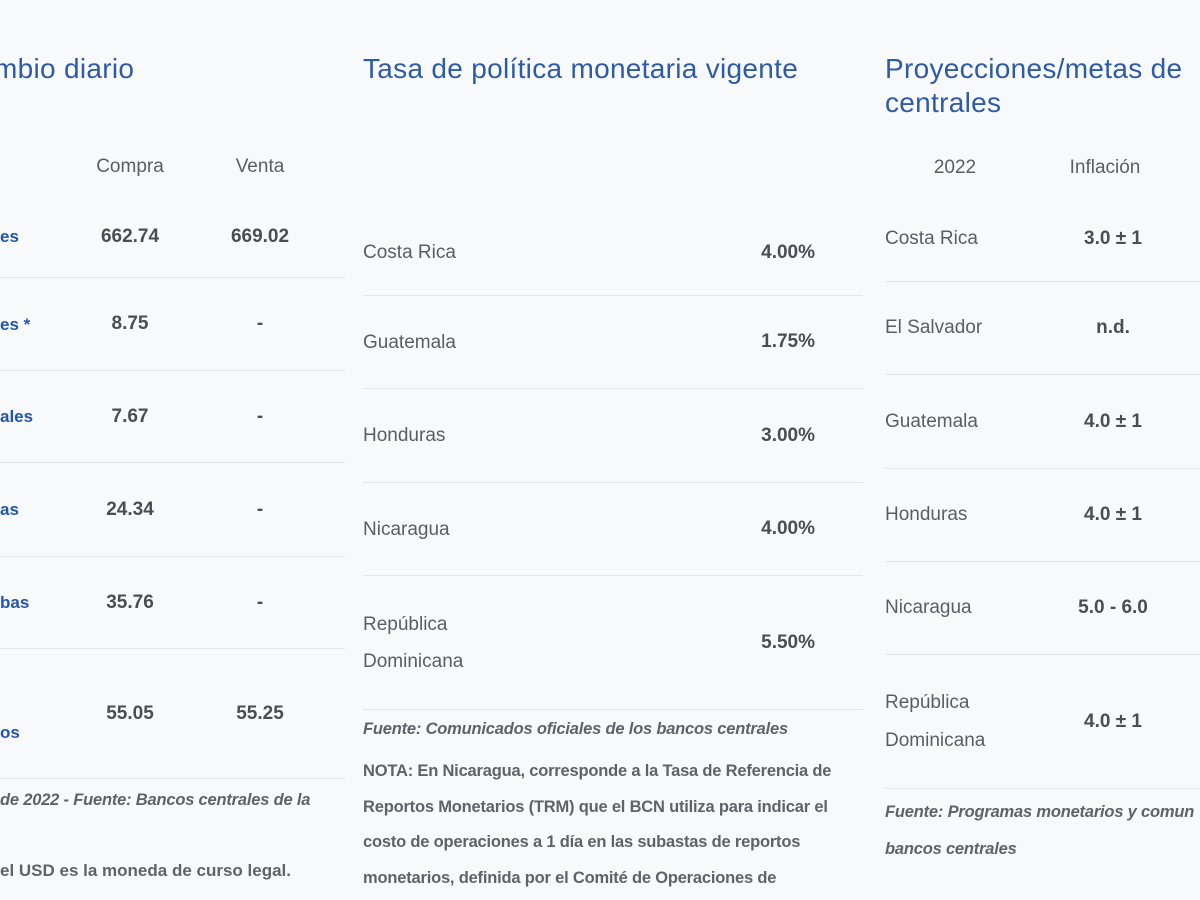 The image size is (1200, 900). I want to click on table-row: ales 7.67 -, so click(172, 417).